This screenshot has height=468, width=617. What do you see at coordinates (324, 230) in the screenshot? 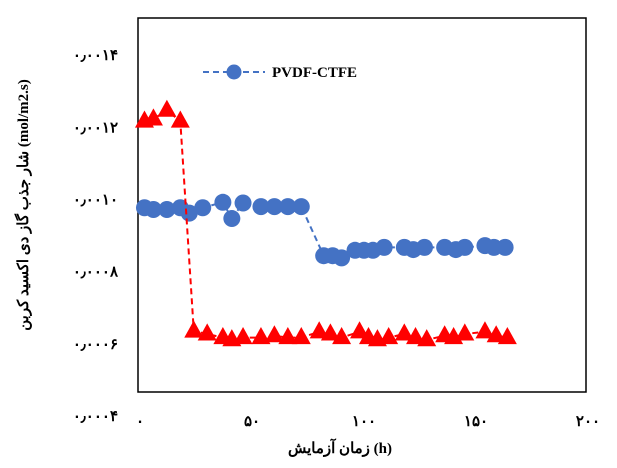
I see `series-pvdf-ctfe` at bounding box center [324, 230].